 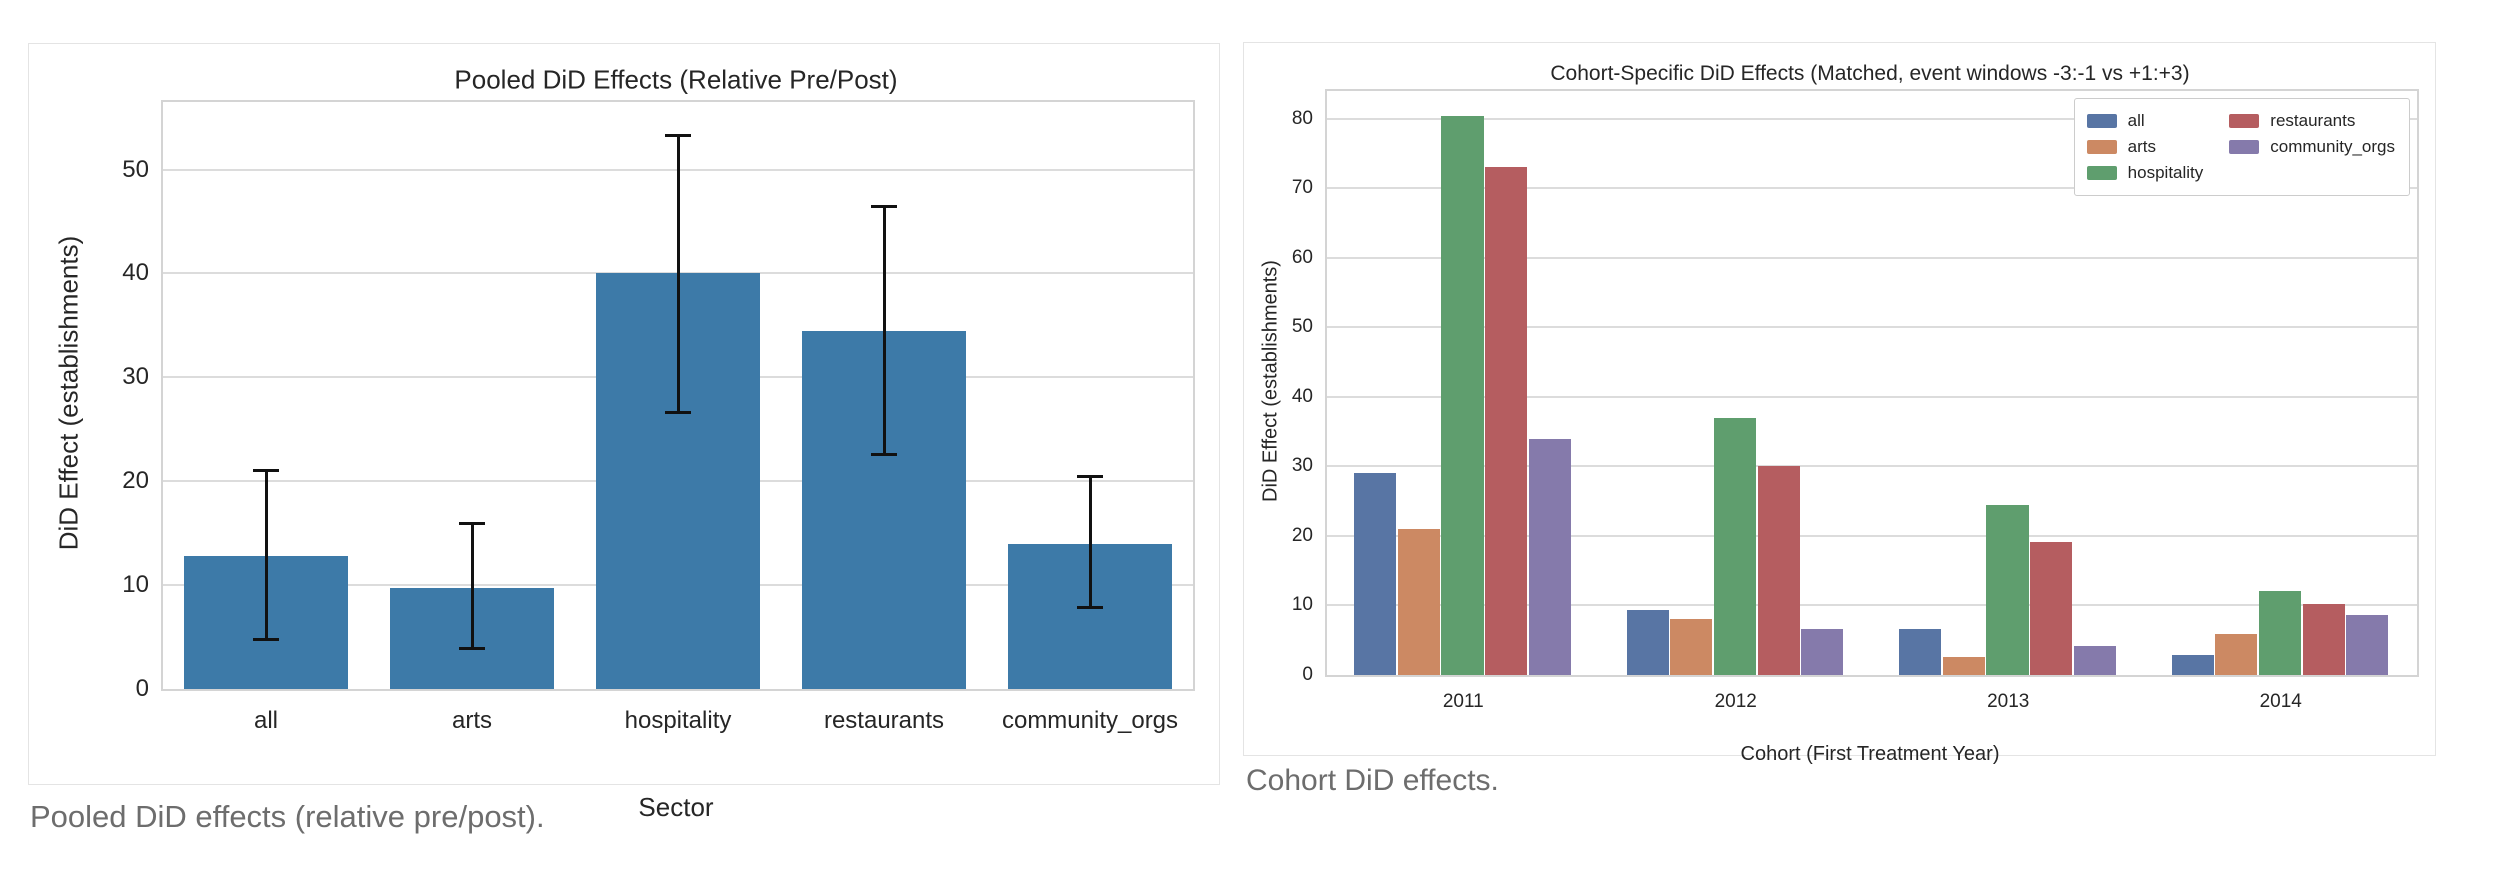 What do you see at coordinates (1506, 421) in the screenshot?
I see `bar-2011-restaurants` at bounding box center [1506, 421].